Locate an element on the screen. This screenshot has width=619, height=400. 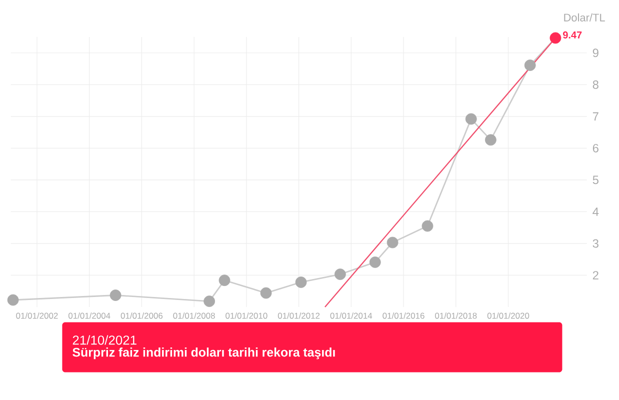
x-tick-label: 01/01/2018 is located at coordinates (456, 315).